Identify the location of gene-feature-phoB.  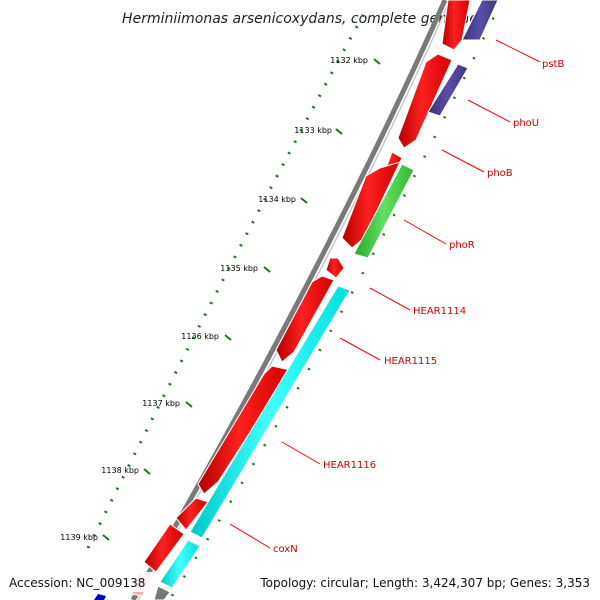
(371, 205).